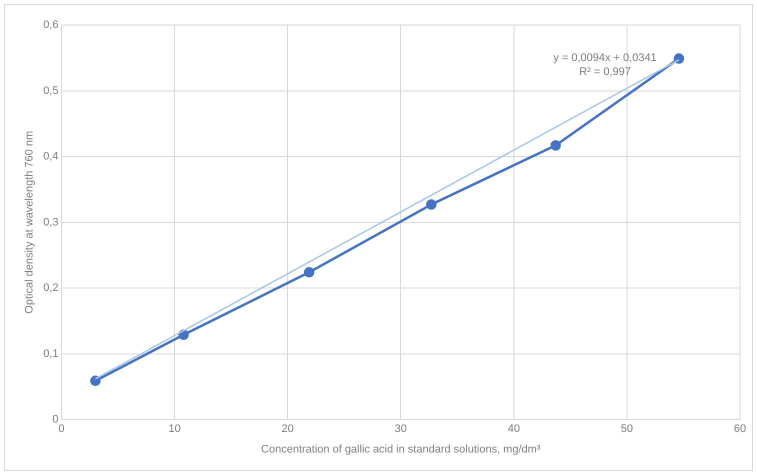 This screenshot has height=475, width=757. What do you see at coordinates (50, 25) in the screenshot?
I see `y-tick-label: 0,6` at bounding box center [50, 25].